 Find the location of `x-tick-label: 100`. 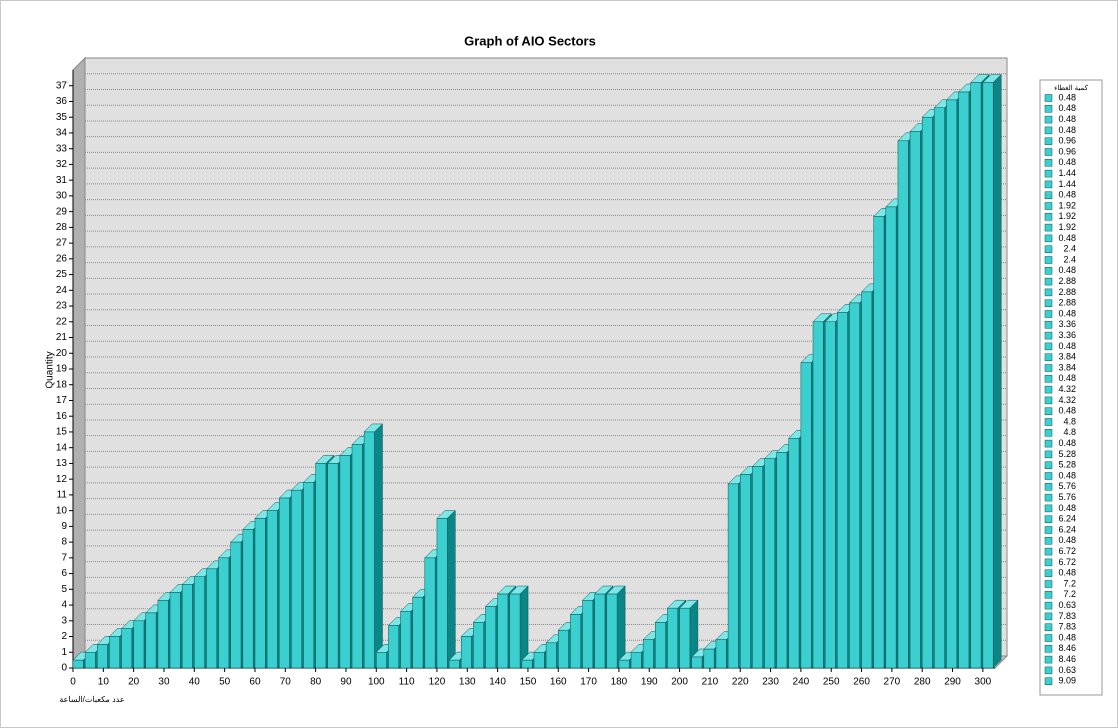

x-tick-label: 100 is located at coordinates (376, 682).